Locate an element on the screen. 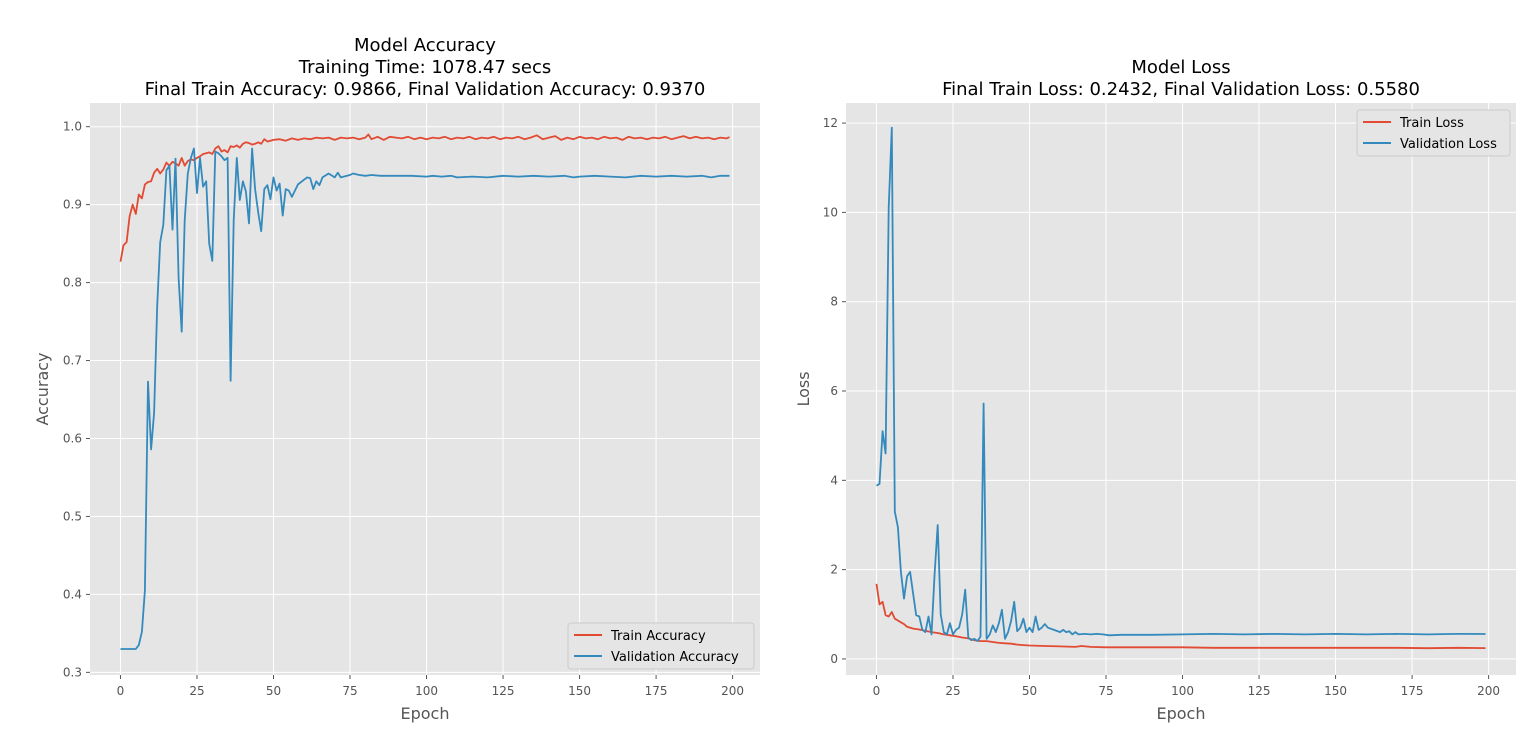 The image size is (1536, 754). y-tick-label: 0.4 is located at coordinates (72, 594).